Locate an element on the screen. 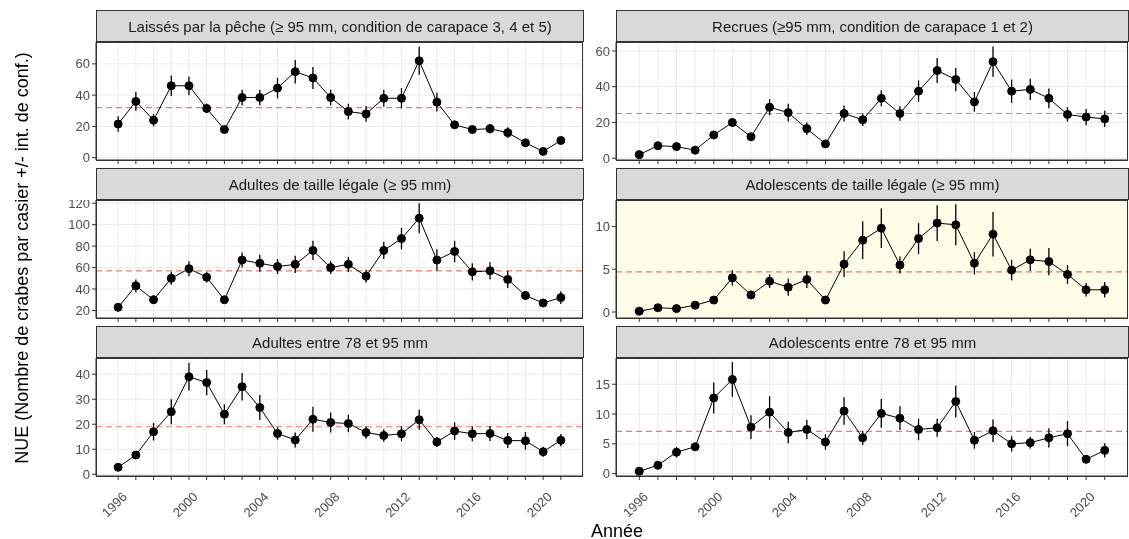 The image size is (1129, 539). y-tick-label: 30 is located at coordinates (82, 399).